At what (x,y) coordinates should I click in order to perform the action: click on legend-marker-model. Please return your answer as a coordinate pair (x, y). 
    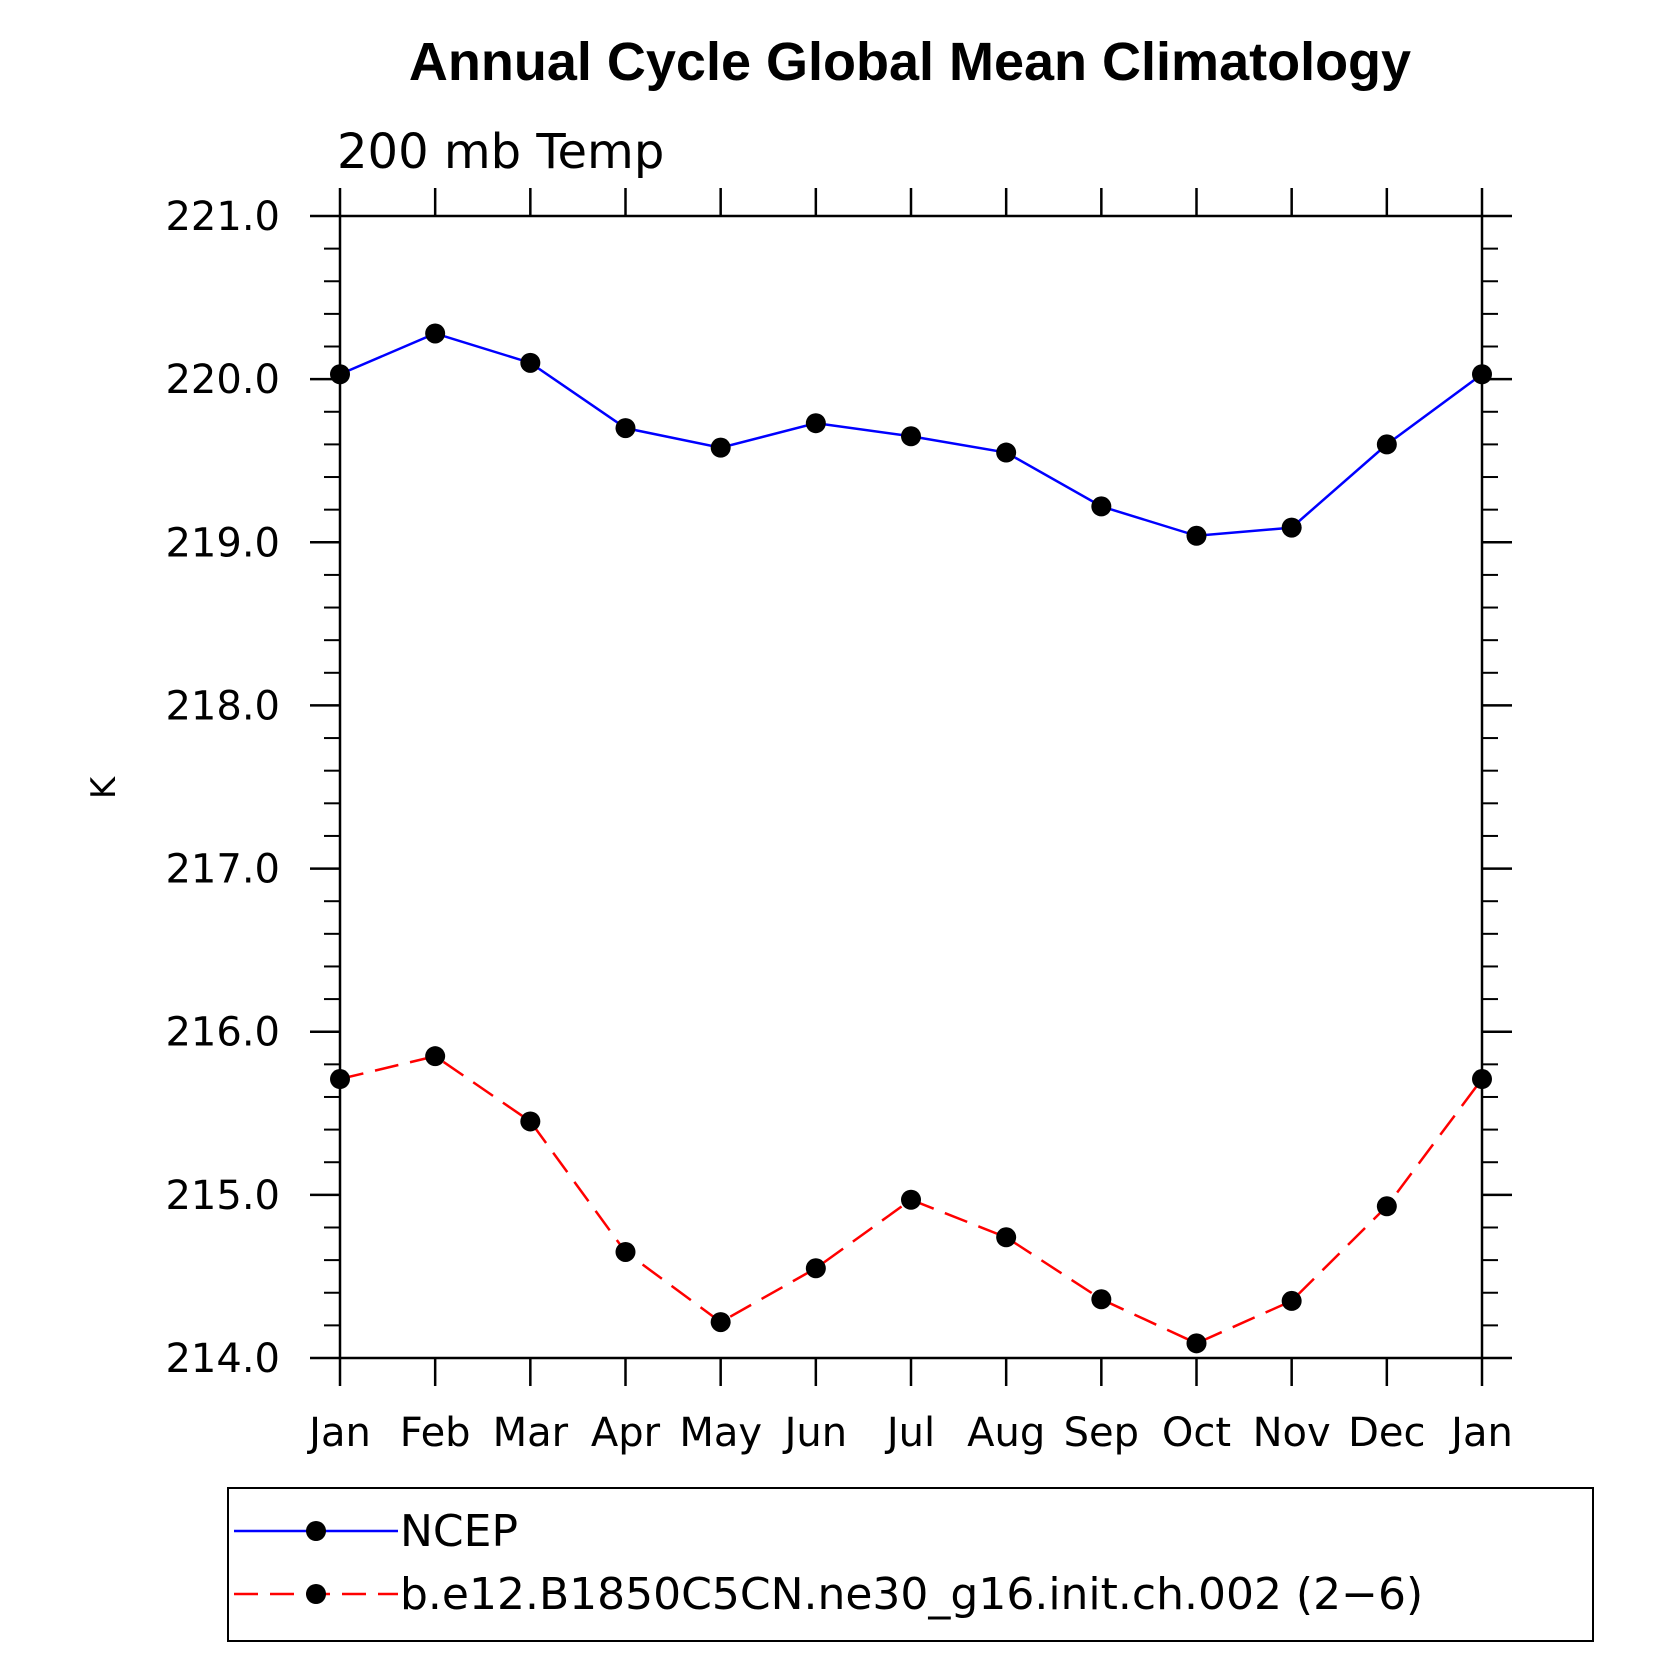
    Looking at the image, I should click on (316, 1594).